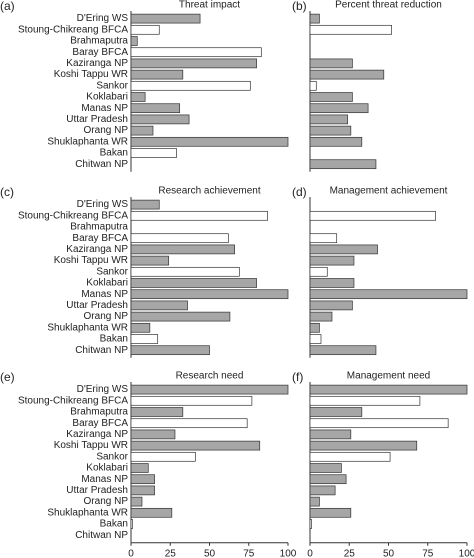 The image size is (474, 558). I want to click on panel-label: (e), so click(7, 377).